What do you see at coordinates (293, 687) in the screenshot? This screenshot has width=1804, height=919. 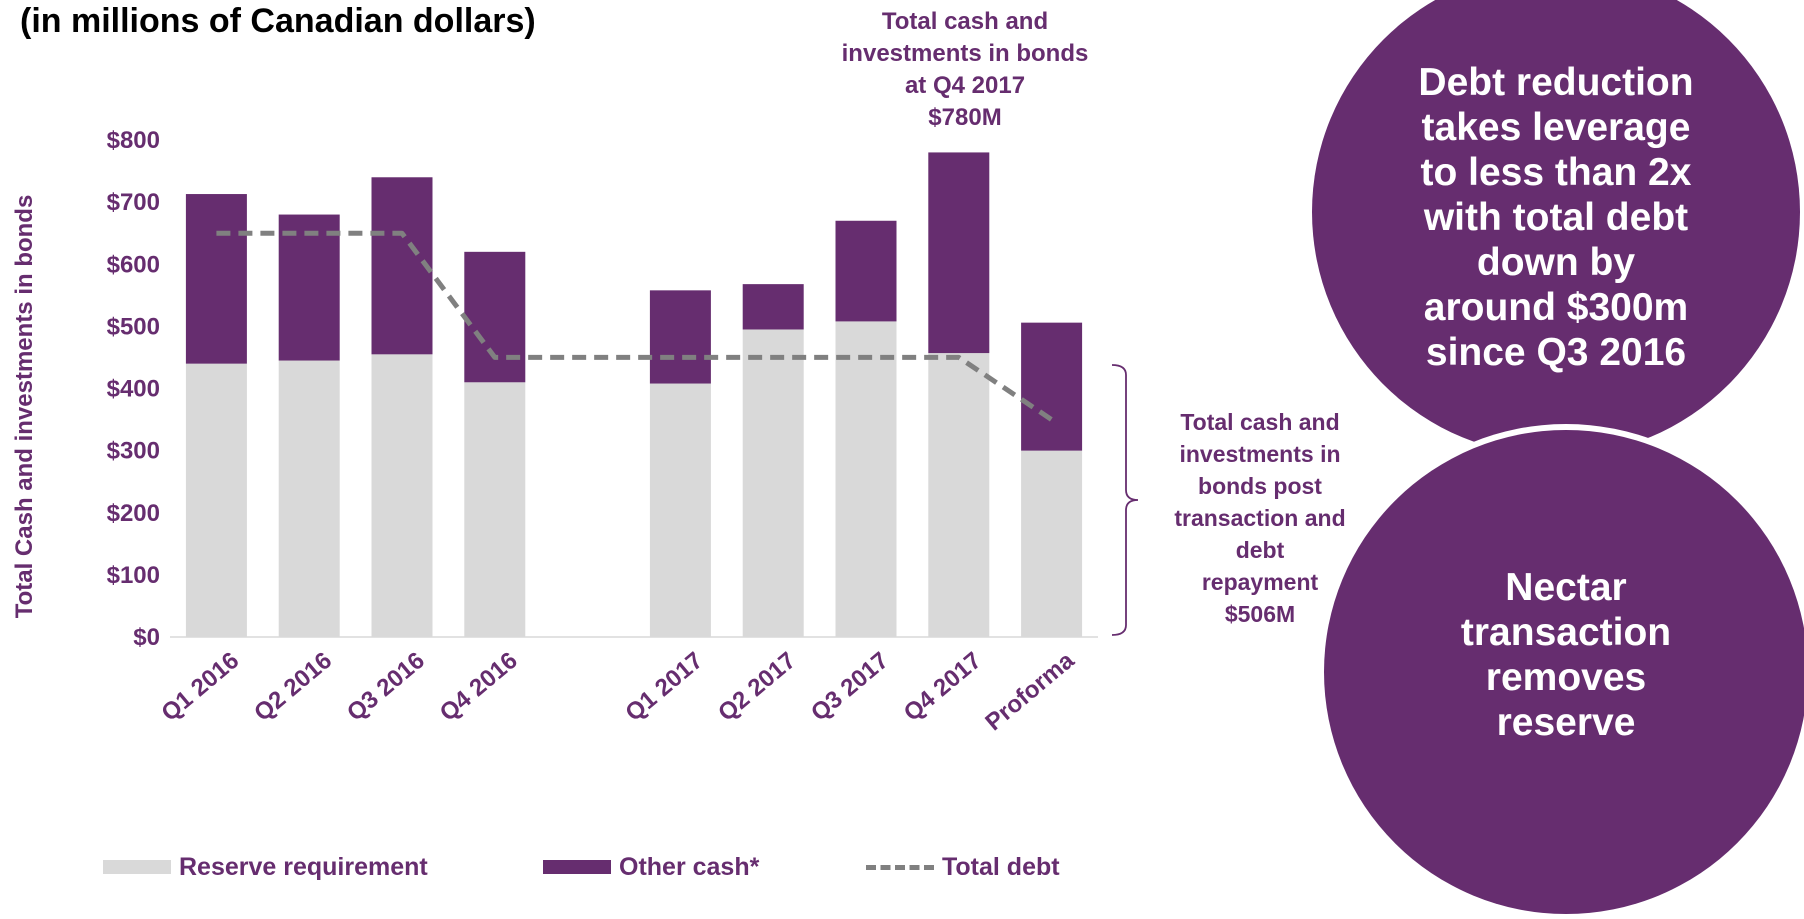 I see `x-tick-label: Q2 2016` at bounding box center [293, 687].